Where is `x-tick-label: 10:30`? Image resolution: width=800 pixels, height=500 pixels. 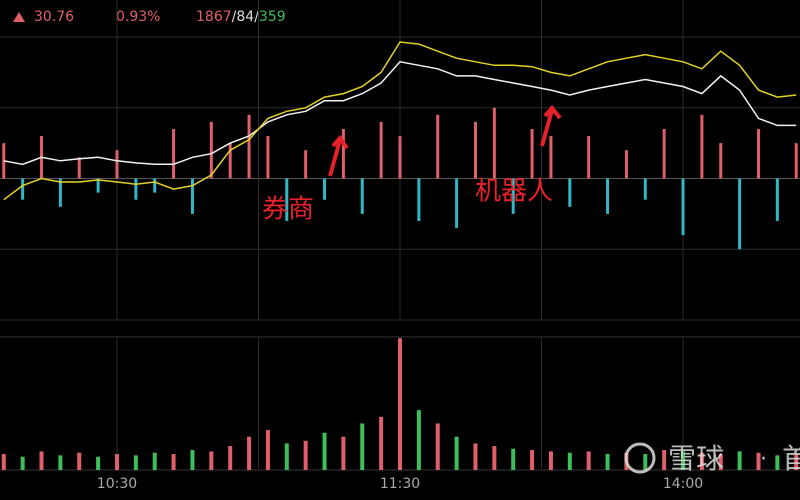 x-tick-label: 10:30 is located at coordinates (117, 484).